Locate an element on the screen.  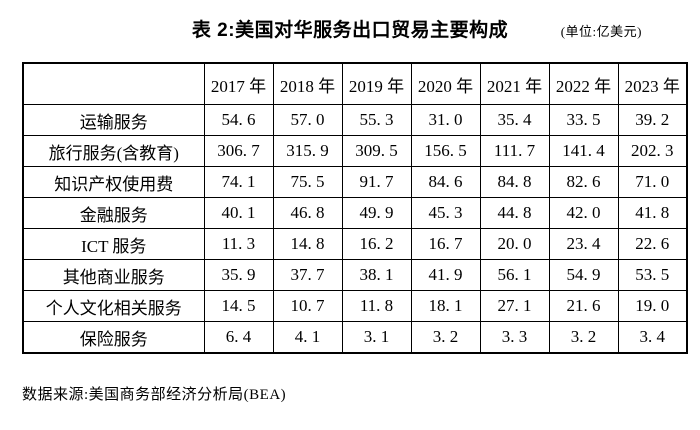
value-cell: 14. 8 is located at coordinates (307, 244).